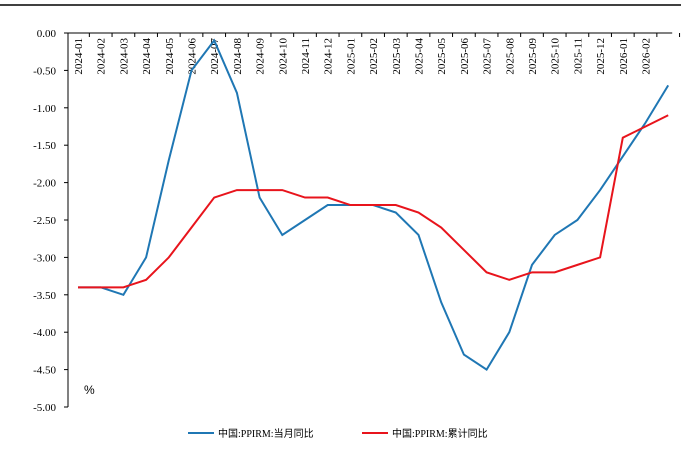 The width and height of the screenshot is (681, 464). What do you see at coordinates (420, 56) in the screenshot?
I see `x-tick-label: 2025-04` at bounding box center [420, 56].